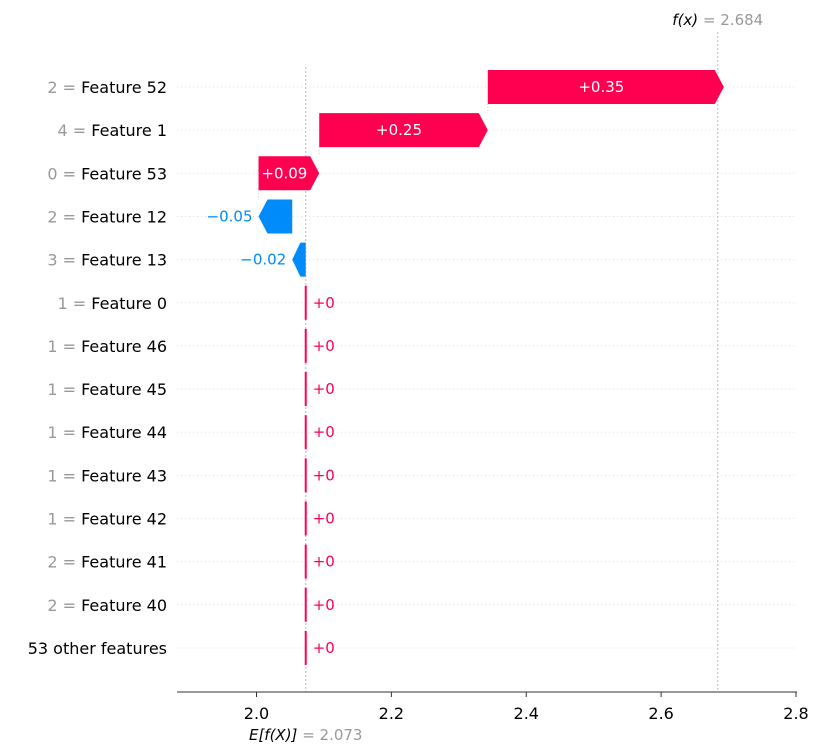 Image resolution: width=820 pixels, height=754 pixels. What do you see at coordinates (124, 519) in the screenshot?
I see `feature-name: Feature 42` at bounding box center [124, 519].